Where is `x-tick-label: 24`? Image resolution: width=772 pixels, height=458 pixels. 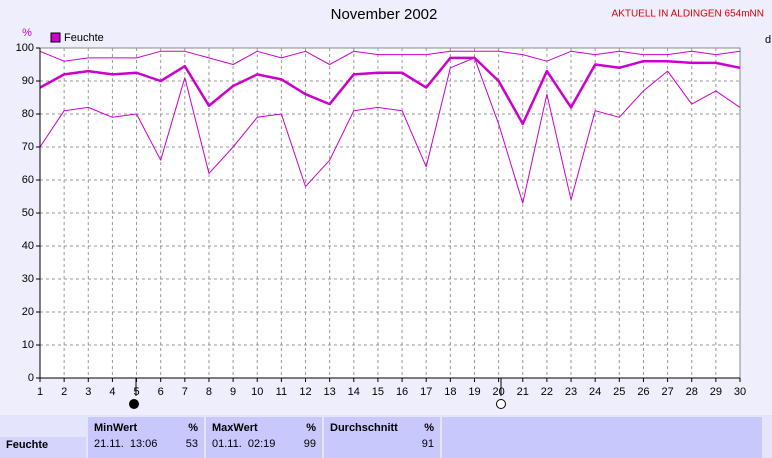
x-tick-label: 24 is located at coordinates (595, 392).